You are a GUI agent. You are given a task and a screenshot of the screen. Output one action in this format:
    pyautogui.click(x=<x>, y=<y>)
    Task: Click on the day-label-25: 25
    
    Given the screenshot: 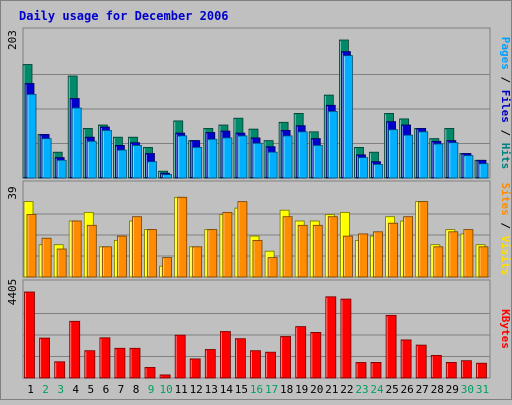 What is the action you would take?
    pyautogui.click(x=391, y=389)
    